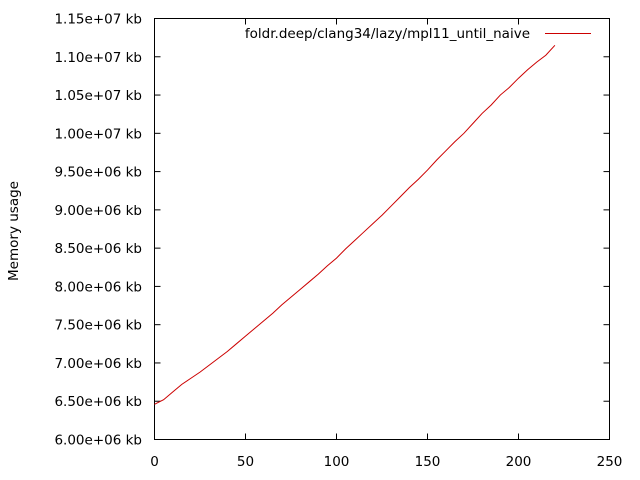 This screenshot has width=640, height=480. What do you see at coordinates (98, 96) in the screenshot?
I see `y-tick-label: 1.05e+07 kb` at bounding box center [98, 96].